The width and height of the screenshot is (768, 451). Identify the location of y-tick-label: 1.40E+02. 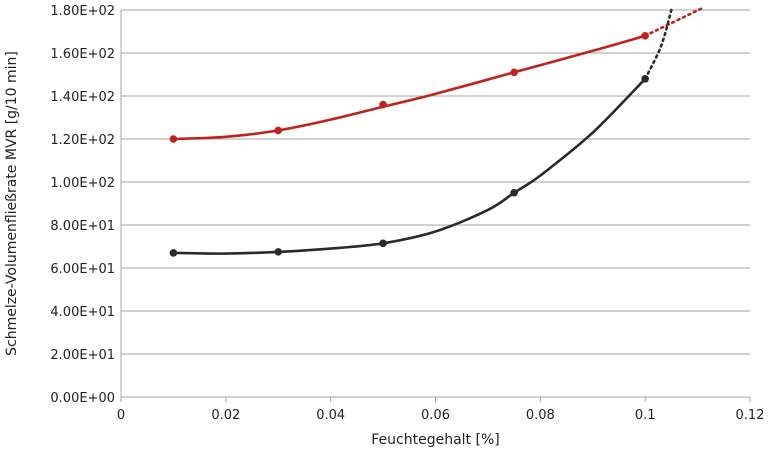
(82, 97).